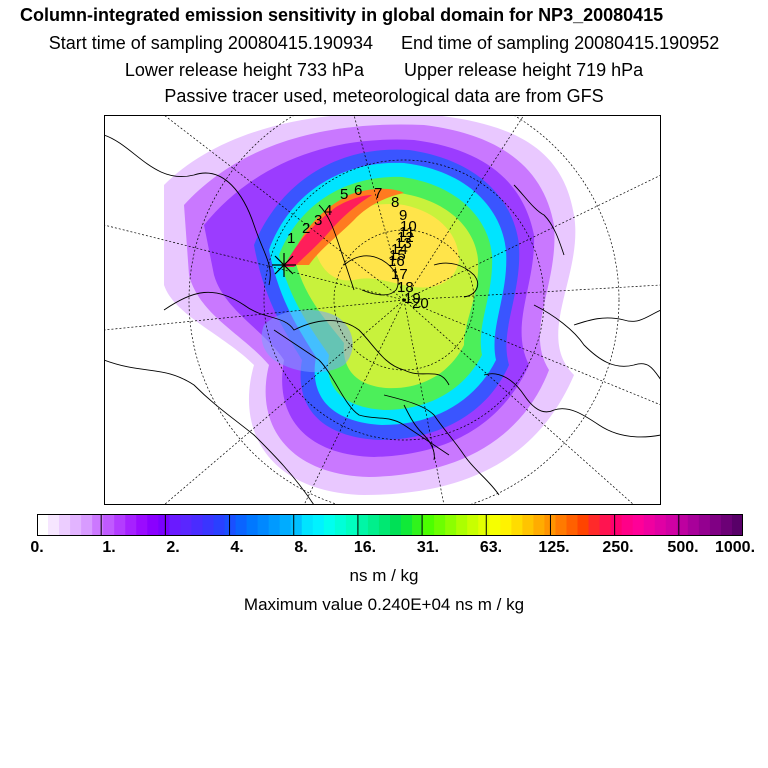  What do you see at coordinates (109, 547) in the screenshot?
I see `colorbar-tick: 1.` at bounding box center [109, 547].